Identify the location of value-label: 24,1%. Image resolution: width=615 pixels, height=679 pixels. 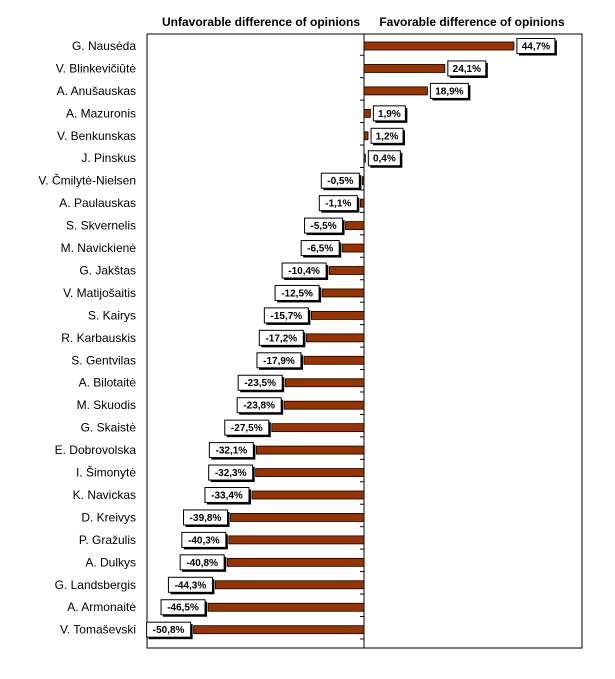
(467, 69).